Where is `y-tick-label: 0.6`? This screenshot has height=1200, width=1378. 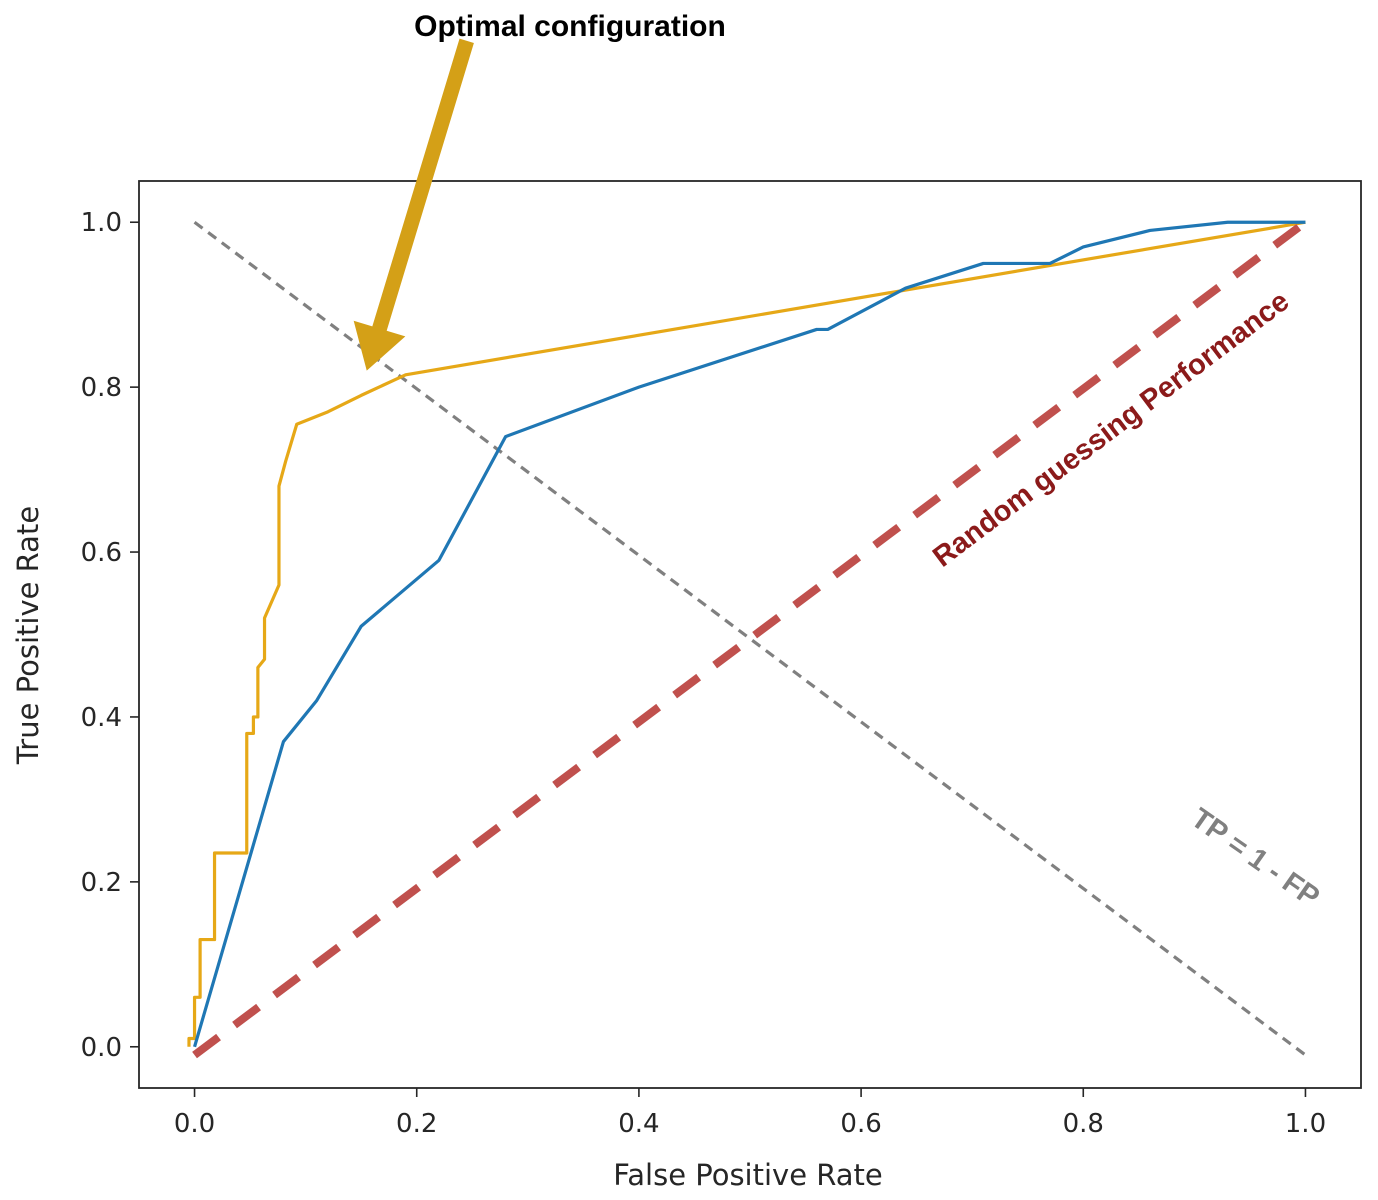 y-tick-label: 0.6 is located at coordinates (101, 553).